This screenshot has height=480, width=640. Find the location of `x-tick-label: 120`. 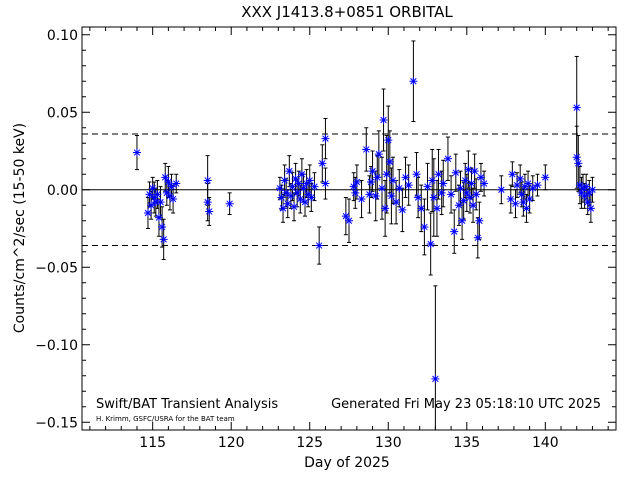

x-tick-label: 120 is located at coordinates (231, 443).